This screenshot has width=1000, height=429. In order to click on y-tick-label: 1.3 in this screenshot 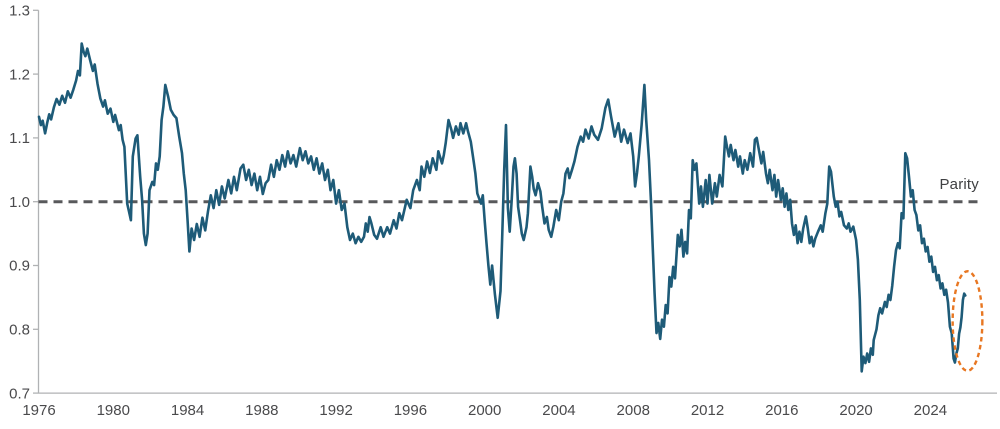, I will do `click(19, 11)`.